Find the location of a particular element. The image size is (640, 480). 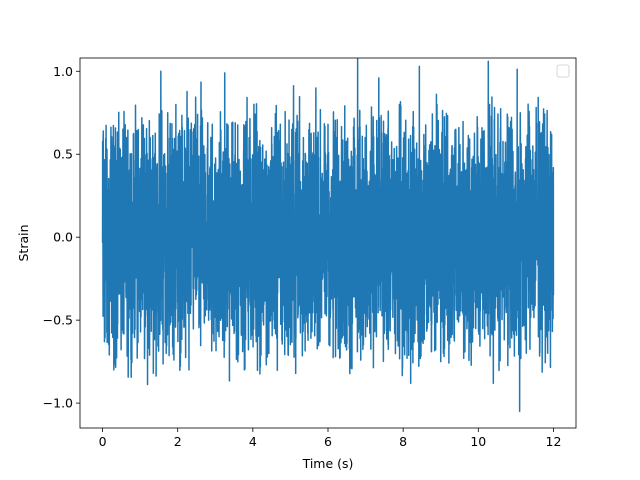

y-tick-label: −1.0 is located at coordinates (58, 403).